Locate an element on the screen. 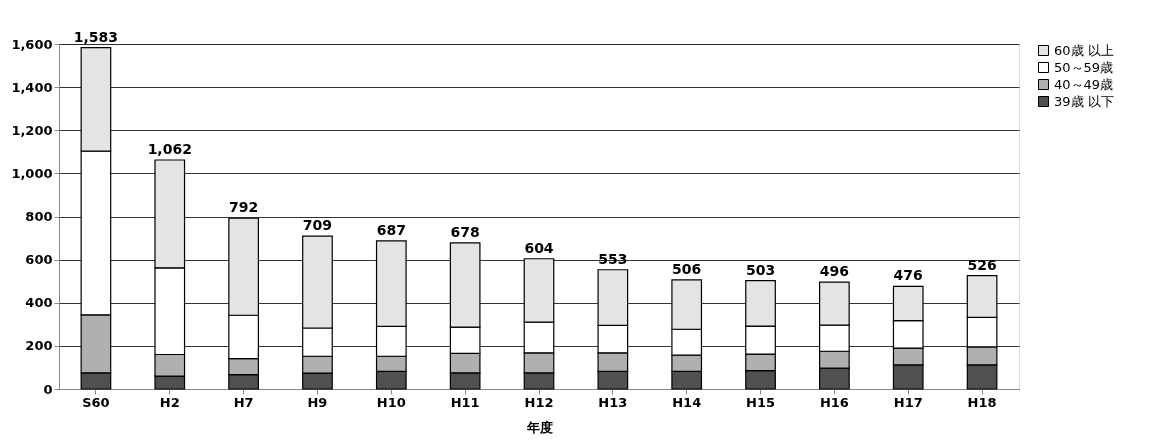 The image size is (1176, 445). total-label: 476 is located at coordinates (908, 275).